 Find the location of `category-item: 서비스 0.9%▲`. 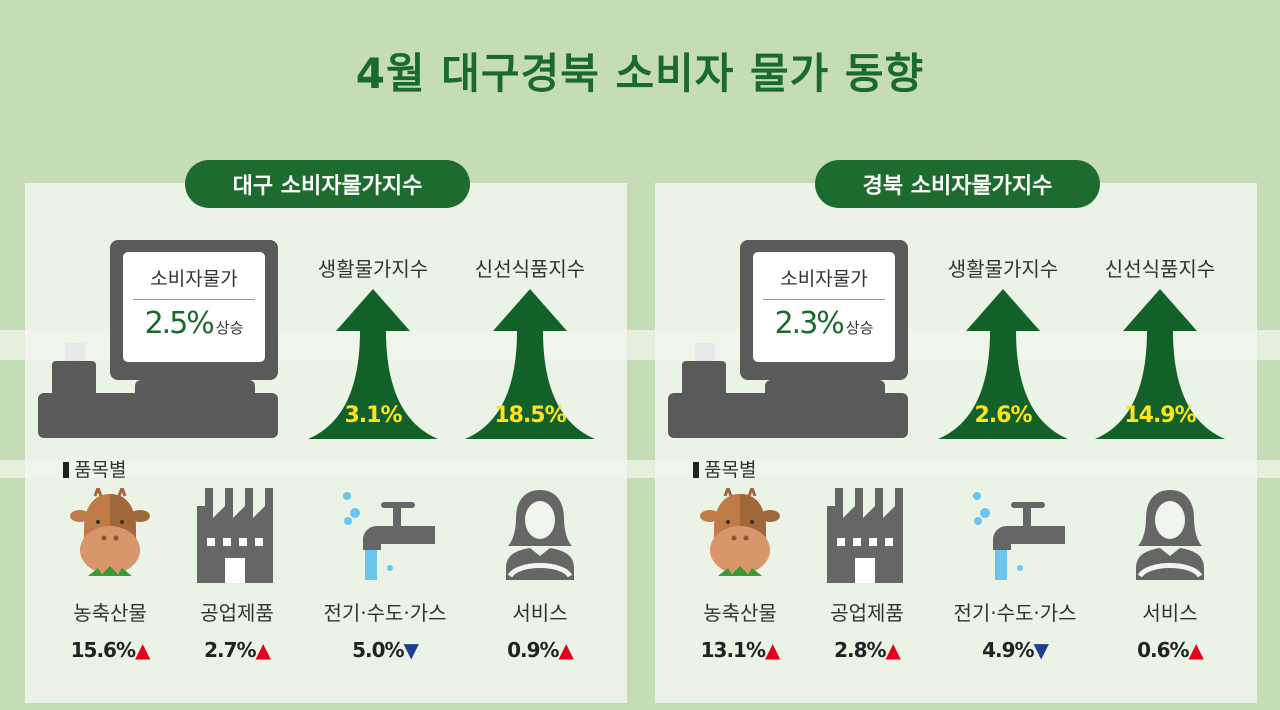

category-item: 서비스 0.9%▲ is located at coordinates (540, 575).